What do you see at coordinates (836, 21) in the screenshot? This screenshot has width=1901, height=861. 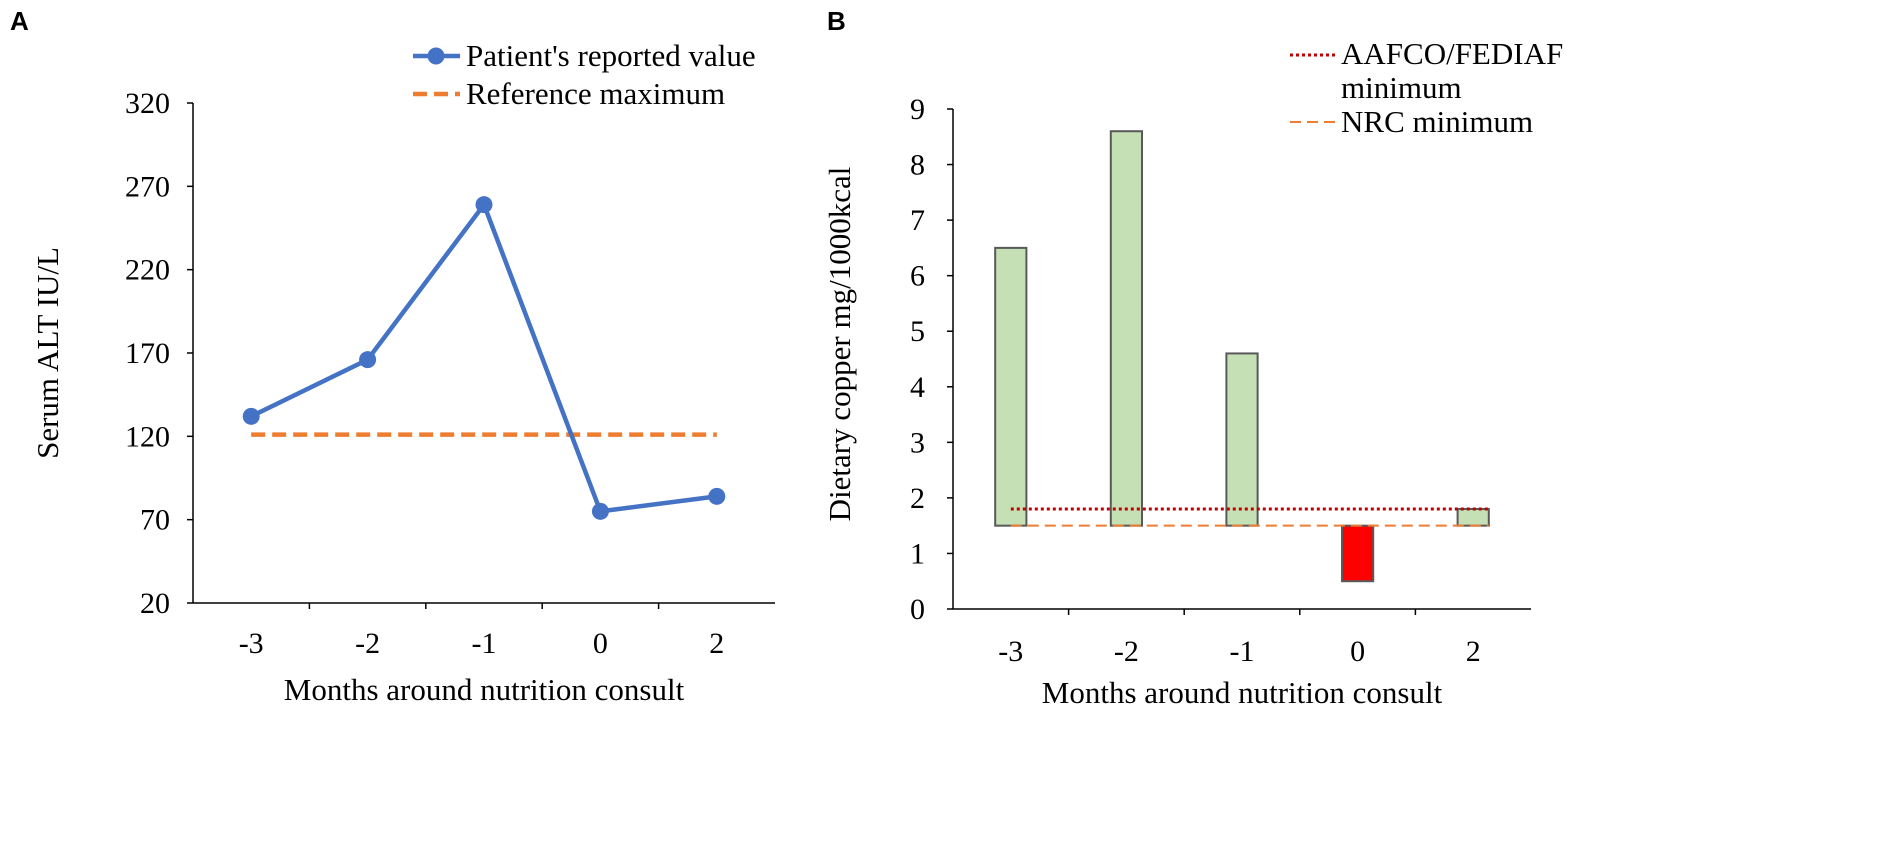 I see `panel-label-b: B` at bounding box center [836, 21].